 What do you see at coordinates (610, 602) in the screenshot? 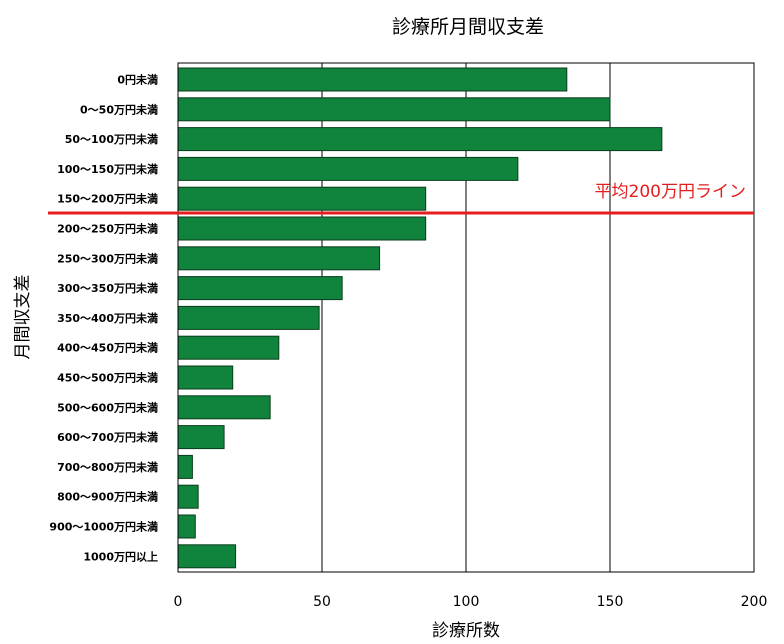
I see `x-tick-label: 150` at bounding box center [610, 602].